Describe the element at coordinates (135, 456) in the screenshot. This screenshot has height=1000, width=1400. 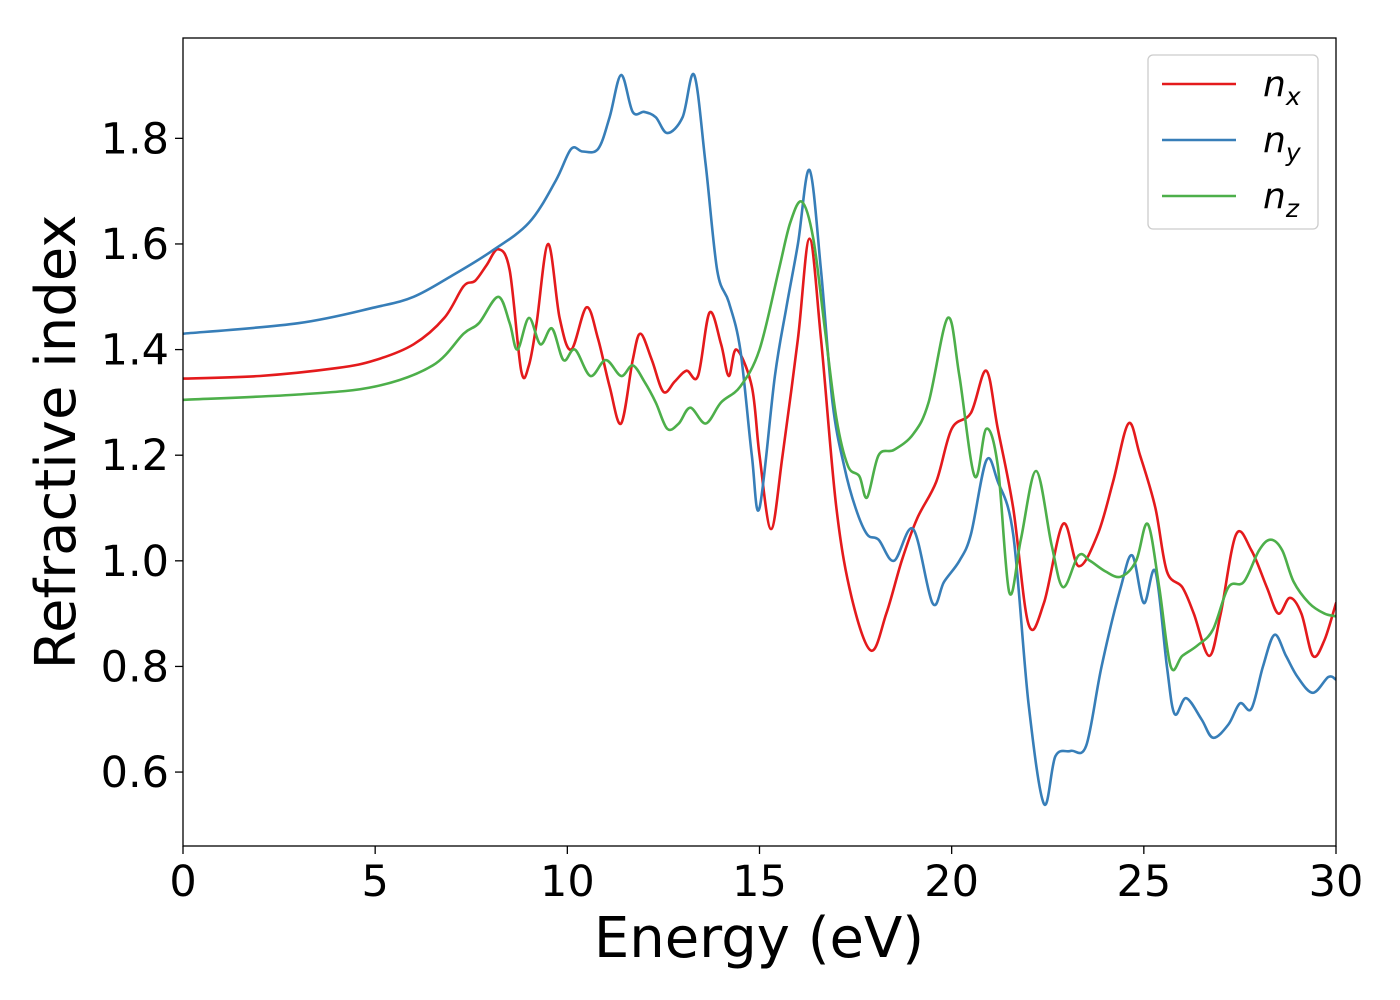
I see `y-tick-label: 1.2` at that location.